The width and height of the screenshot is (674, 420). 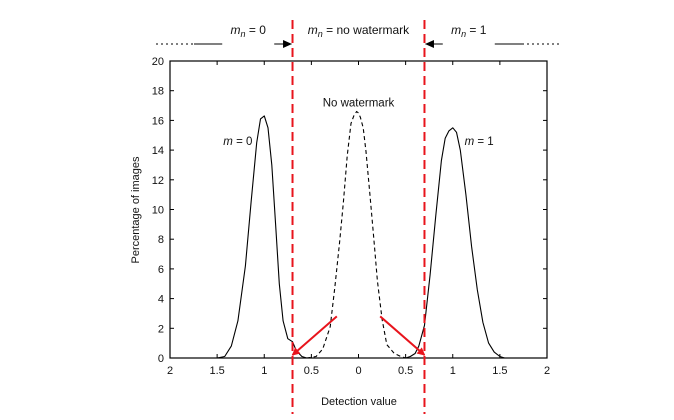 I want to click on annotation-nowm: No watermark, so click(x=359, y=104).